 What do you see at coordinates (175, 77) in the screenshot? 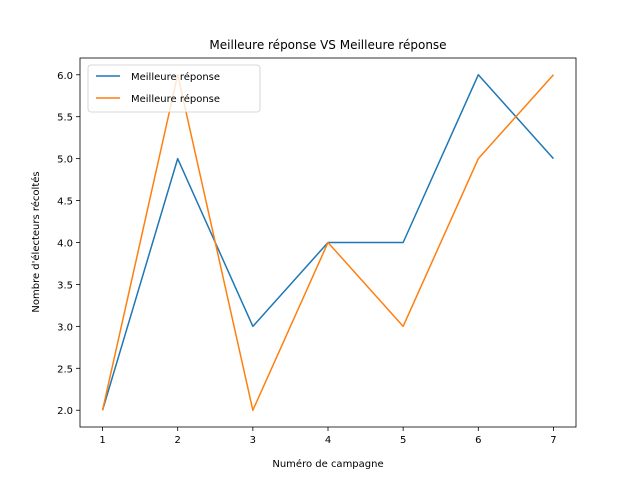
I see `legend-label-1: Meilleure réponse` at bounding box center [175, 77].